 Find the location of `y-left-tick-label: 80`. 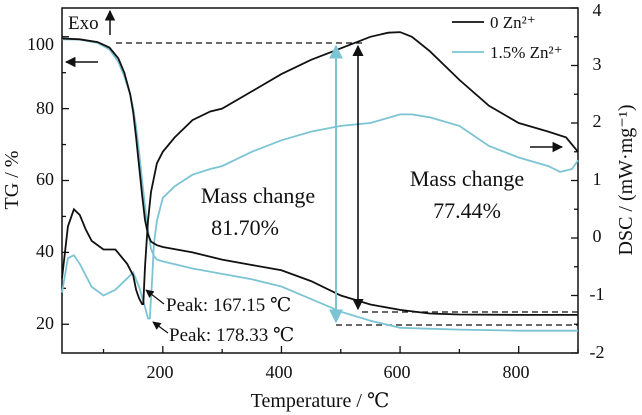

y-left-tick-label: 80 is located at coordinates (45, 108).